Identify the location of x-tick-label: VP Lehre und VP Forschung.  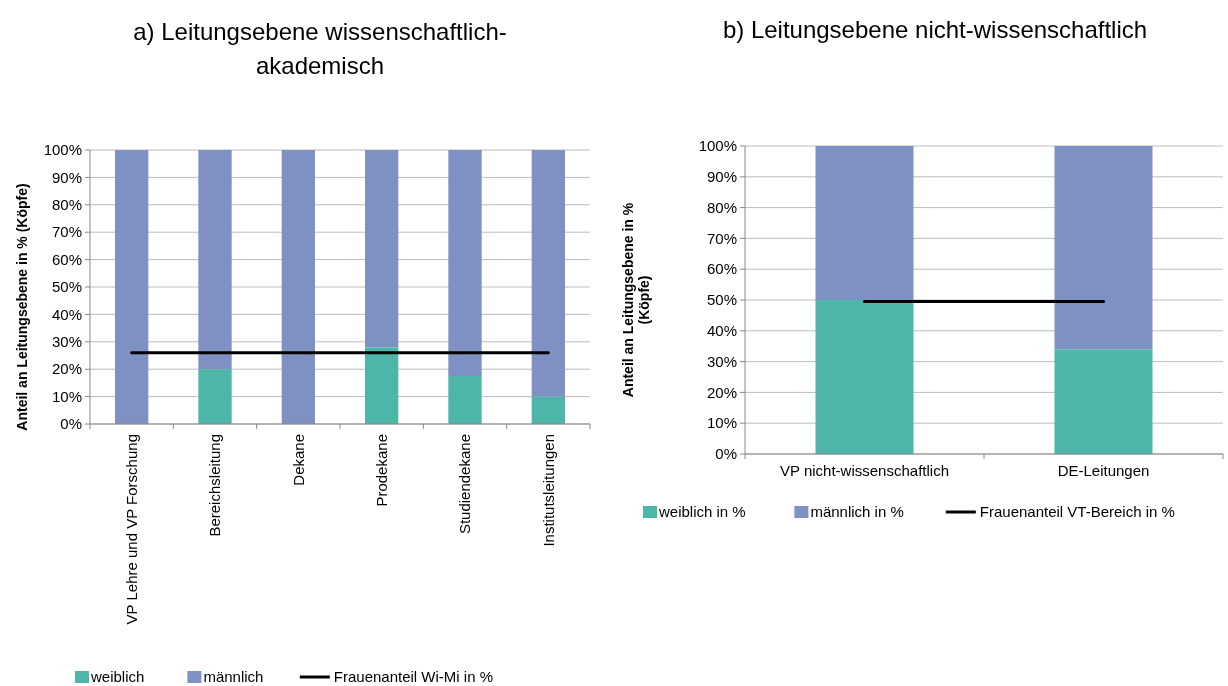
(131, 529).